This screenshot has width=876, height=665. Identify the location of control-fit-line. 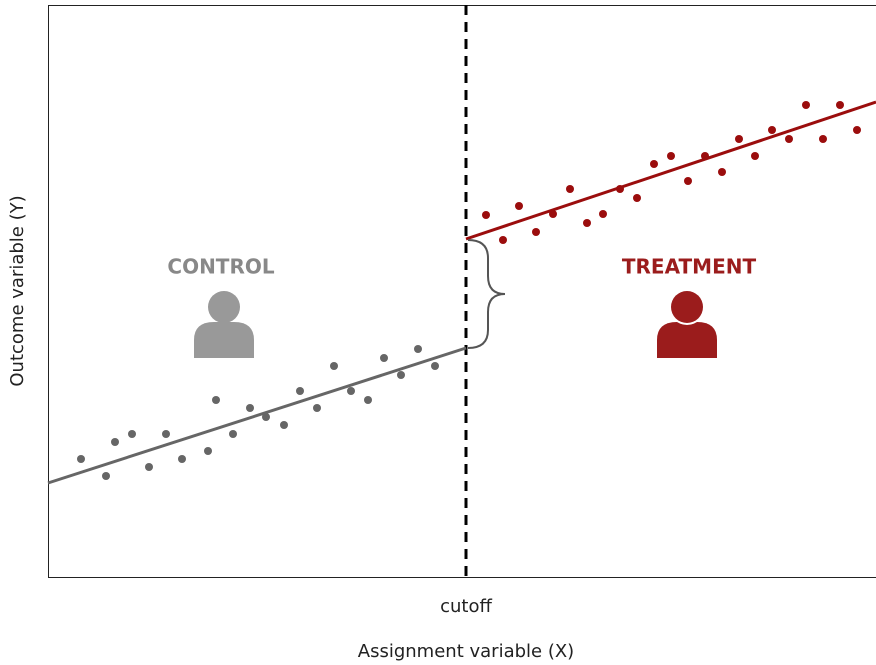
(257, 415).